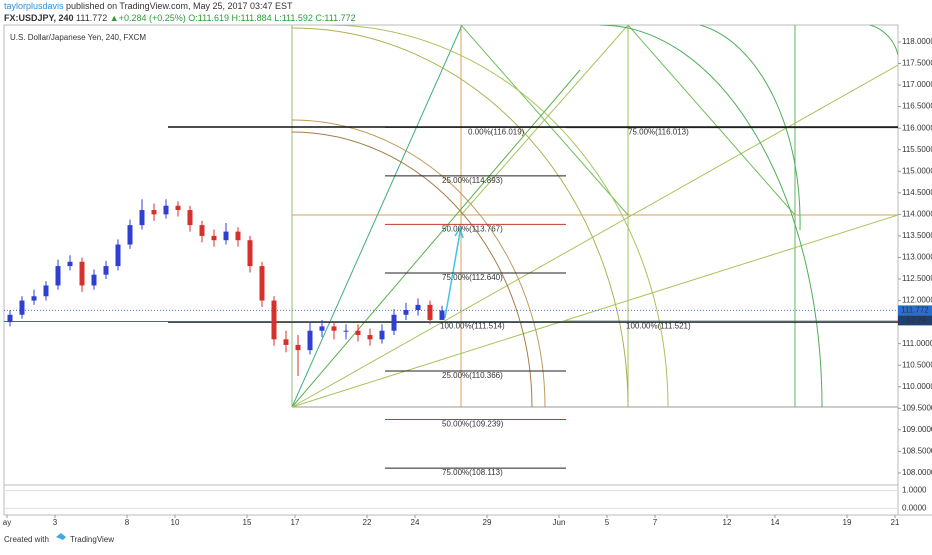  I want to click on x-tick-label: ay, so click(7, 522).